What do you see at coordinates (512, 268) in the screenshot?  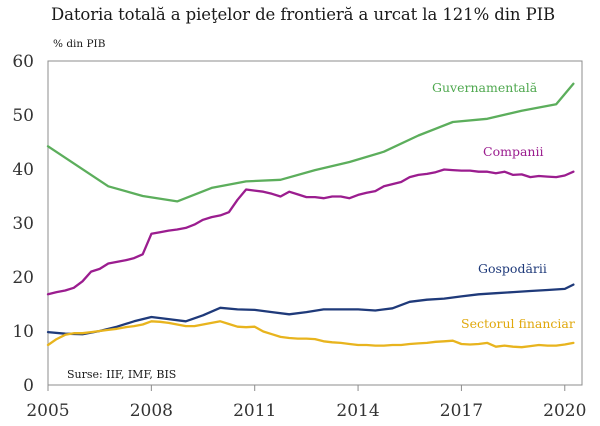 I see `series-label: Gospodării` at bounding box center [512, 268].